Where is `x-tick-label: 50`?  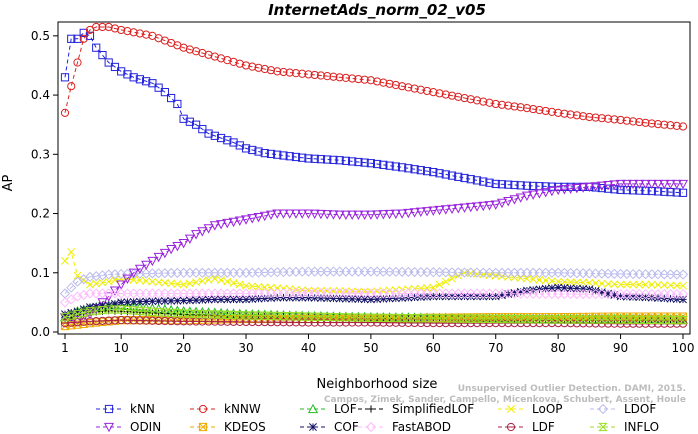
x-tick-label: 50 is located at coordinates (370, 348).